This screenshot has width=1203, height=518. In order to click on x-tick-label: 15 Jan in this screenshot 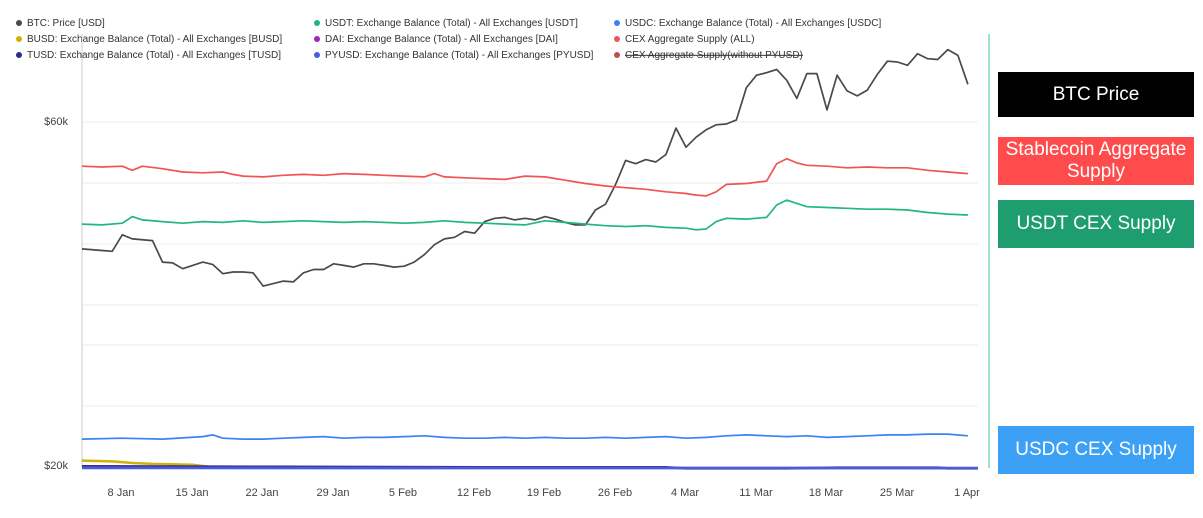, I will do `click(191, 493)`.